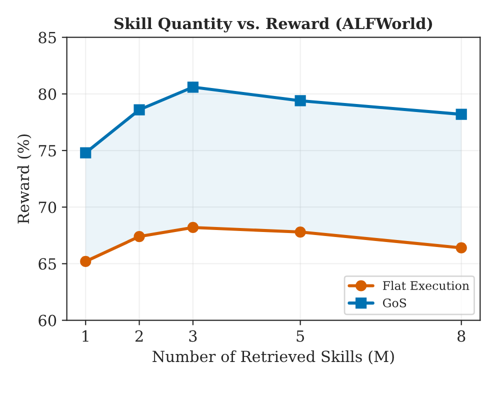 The image size is (495, 393). I want to click on x-tick-label: 5, so click(300, 336).